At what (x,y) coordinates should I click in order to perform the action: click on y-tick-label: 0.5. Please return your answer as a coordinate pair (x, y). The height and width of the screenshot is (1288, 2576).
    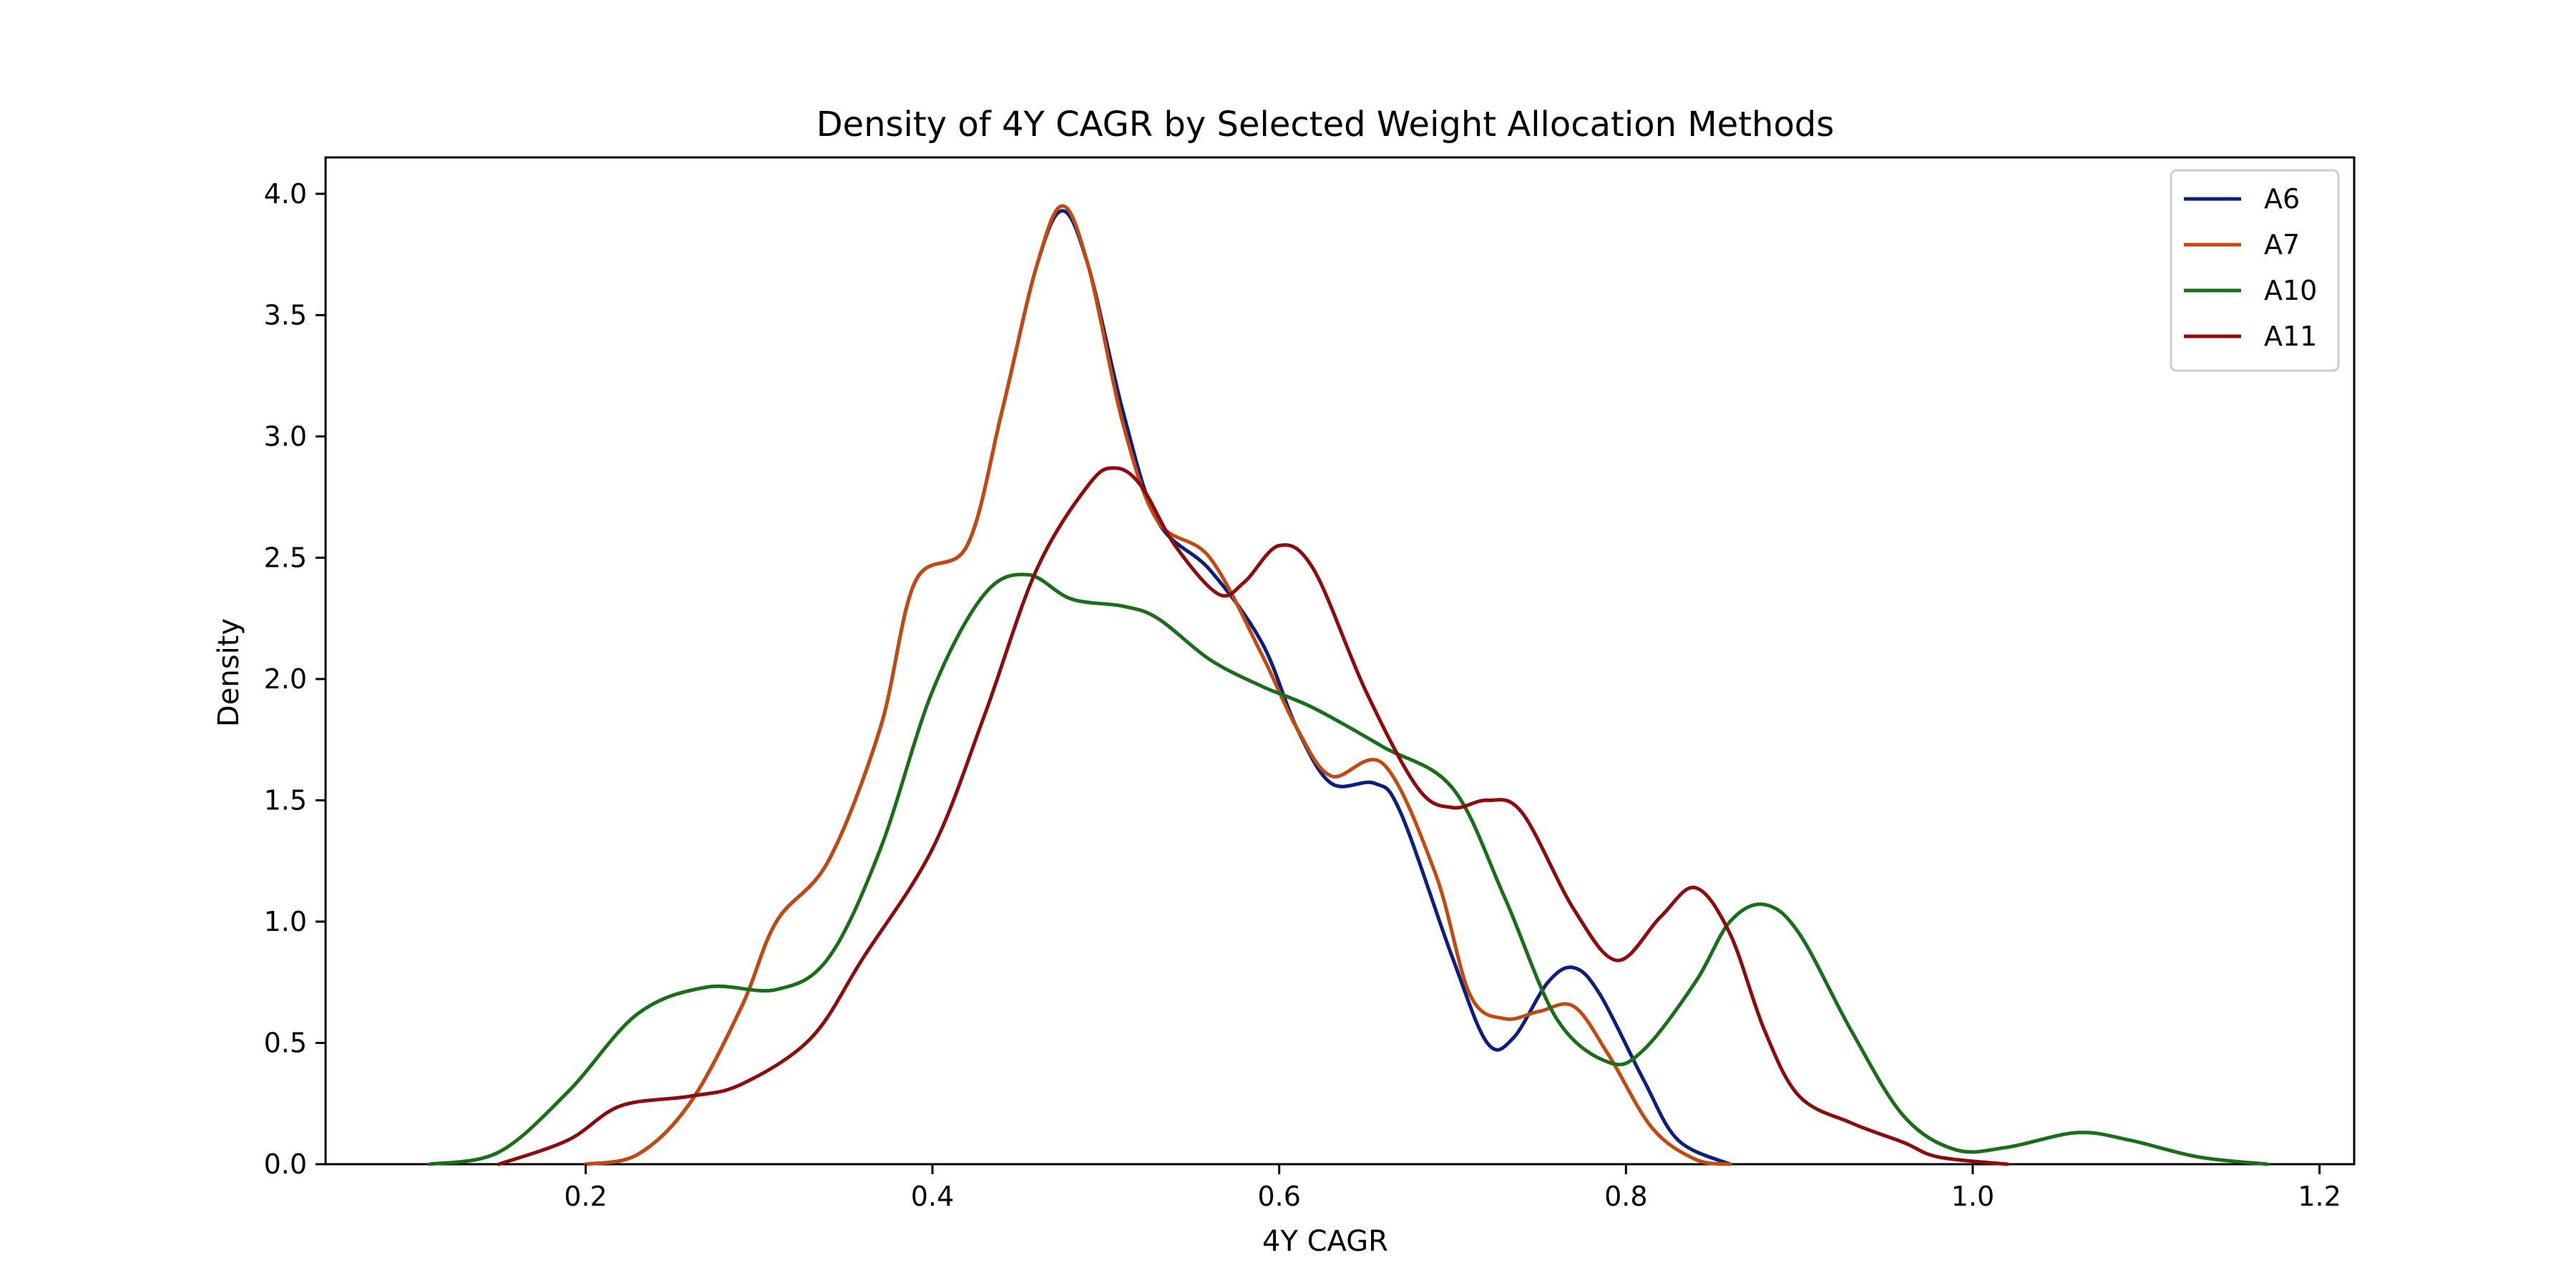
    Looking at the image, I should click on (285, 1042).